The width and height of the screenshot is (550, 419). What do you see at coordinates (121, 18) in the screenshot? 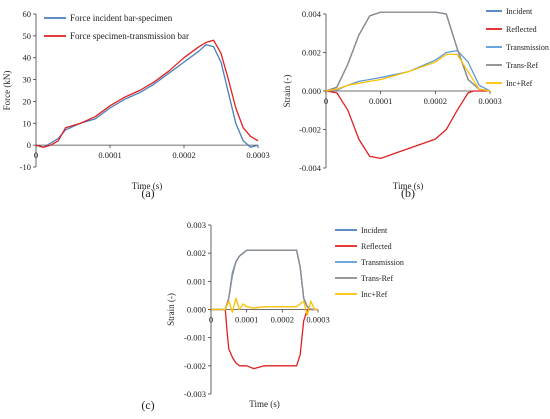
I see `c0-legend-label: Force incident bar-specimen` at bounding box center [121, 18].